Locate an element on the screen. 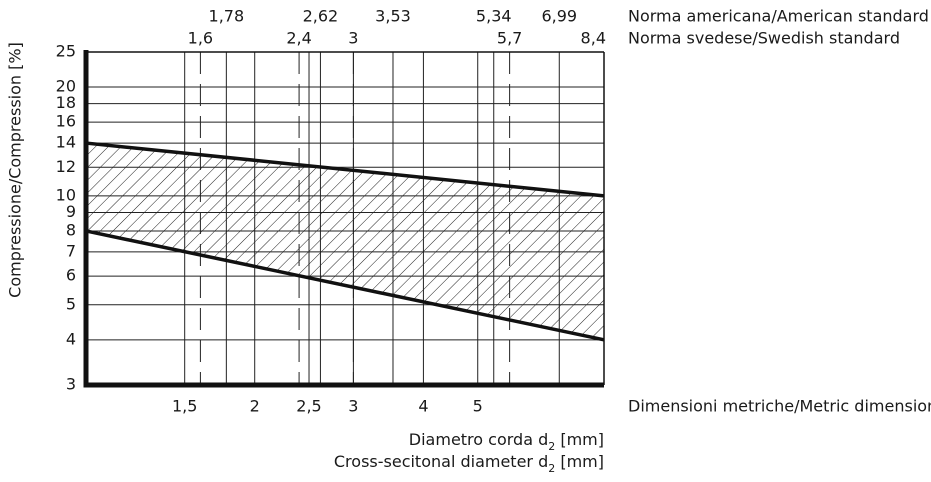 The width and height of the screenshot is (931, 482). x-axis-title-part: Diametro corda d is located at coordinates (478, 439).